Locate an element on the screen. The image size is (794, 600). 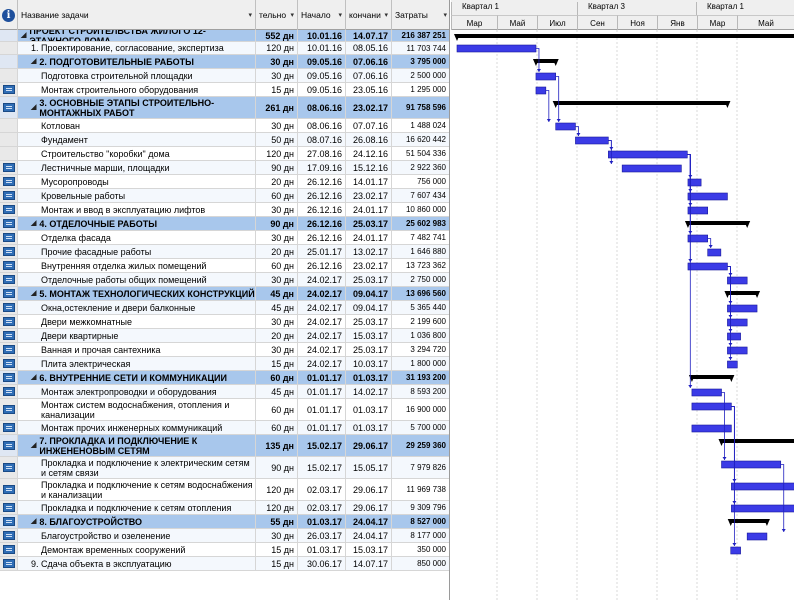
task-cost-cell: 2 199 600 is located at coordinates (420, 321).